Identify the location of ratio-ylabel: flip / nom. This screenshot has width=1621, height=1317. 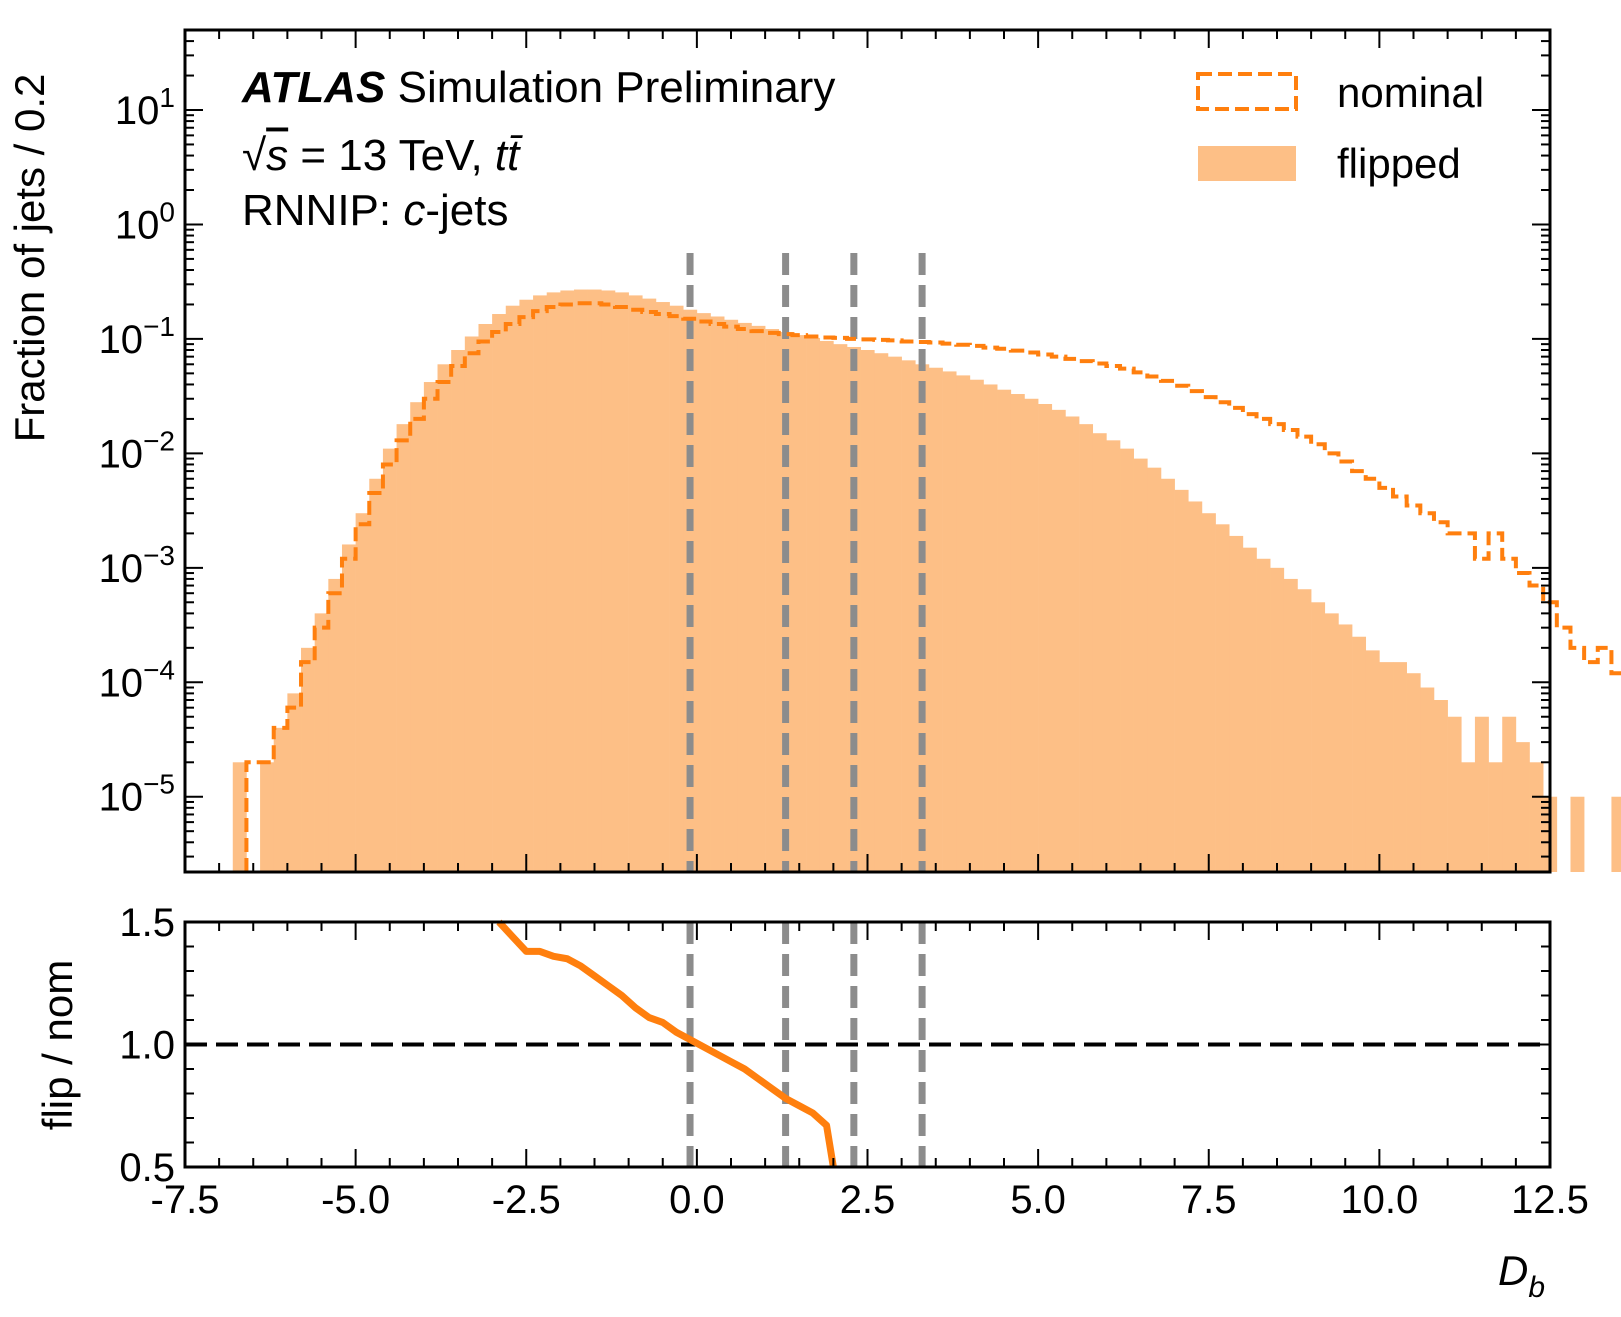
(57, 1045).